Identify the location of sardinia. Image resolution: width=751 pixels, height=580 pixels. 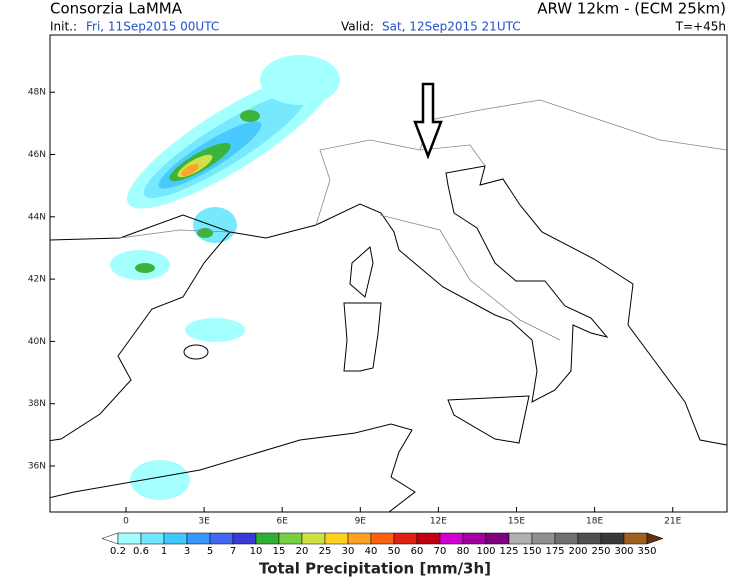
(362, 337).